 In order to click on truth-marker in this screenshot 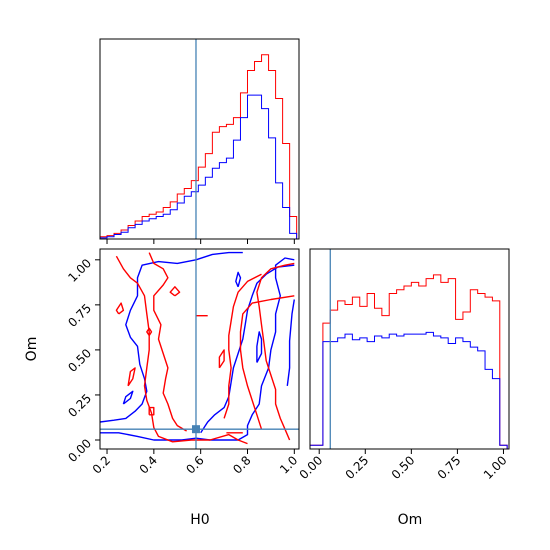, I will do `click(195, 429)`.